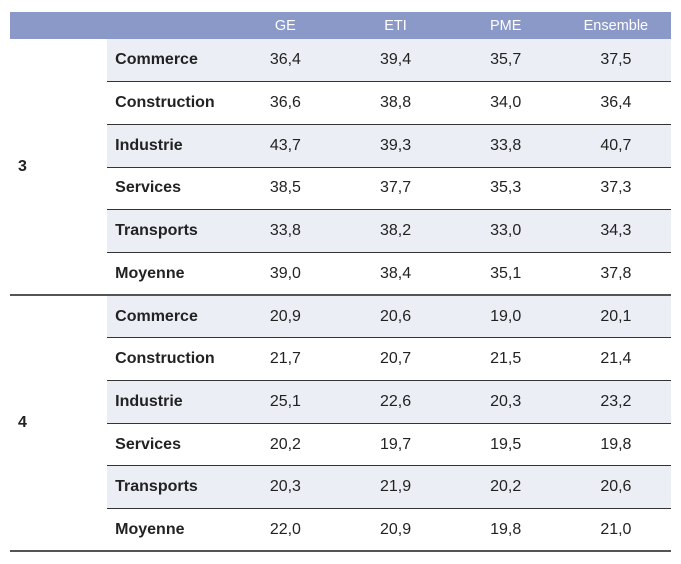 The image size is (681, 564). What do you see at coordinates (615, 189) in the screenshot?
I see `value-cell: 37,3` at bounding box center [615, 189].